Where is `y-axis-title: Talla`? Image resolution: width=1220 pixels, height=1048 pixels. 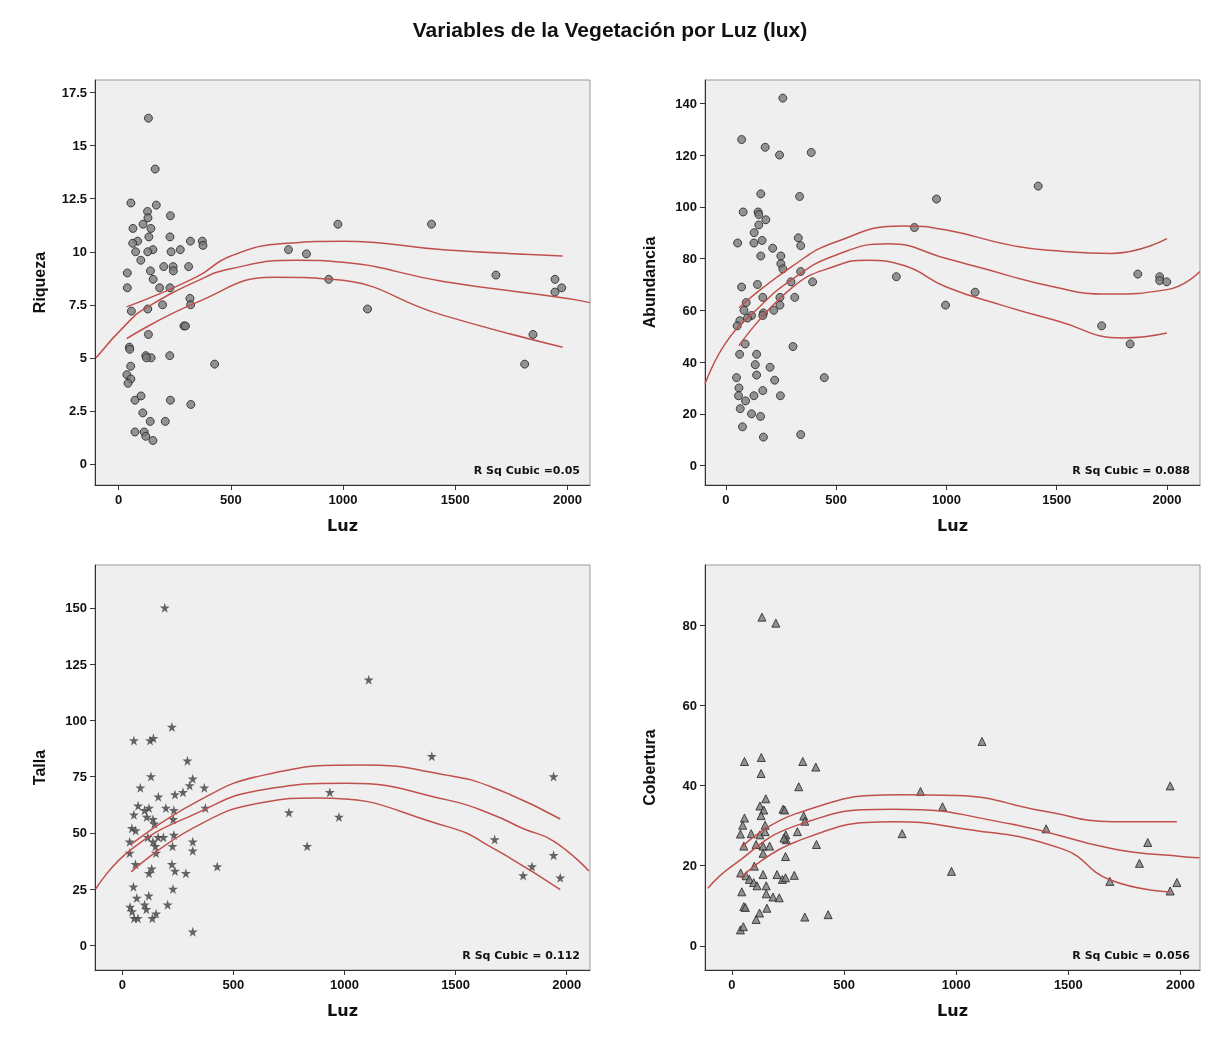
y-axis-title: Talla is located at coordinates (39, 767).